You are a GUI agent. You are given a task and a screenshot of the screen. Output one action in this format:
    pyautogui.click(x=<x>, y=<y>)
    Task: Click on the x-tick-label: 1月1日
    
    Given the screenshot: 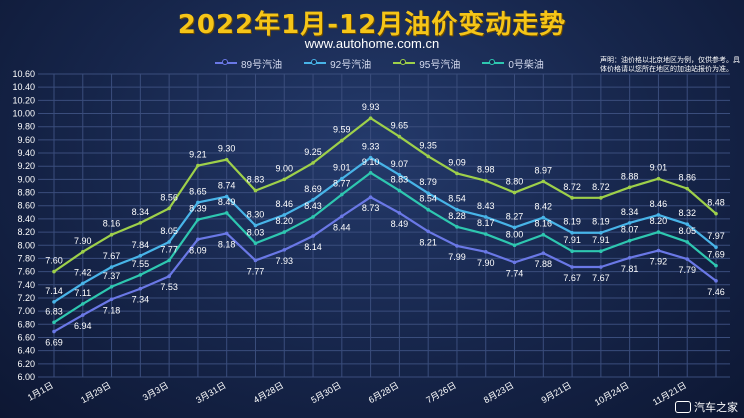 What is the action you would take?
    pyautogui.click(x=40, y=391)
    